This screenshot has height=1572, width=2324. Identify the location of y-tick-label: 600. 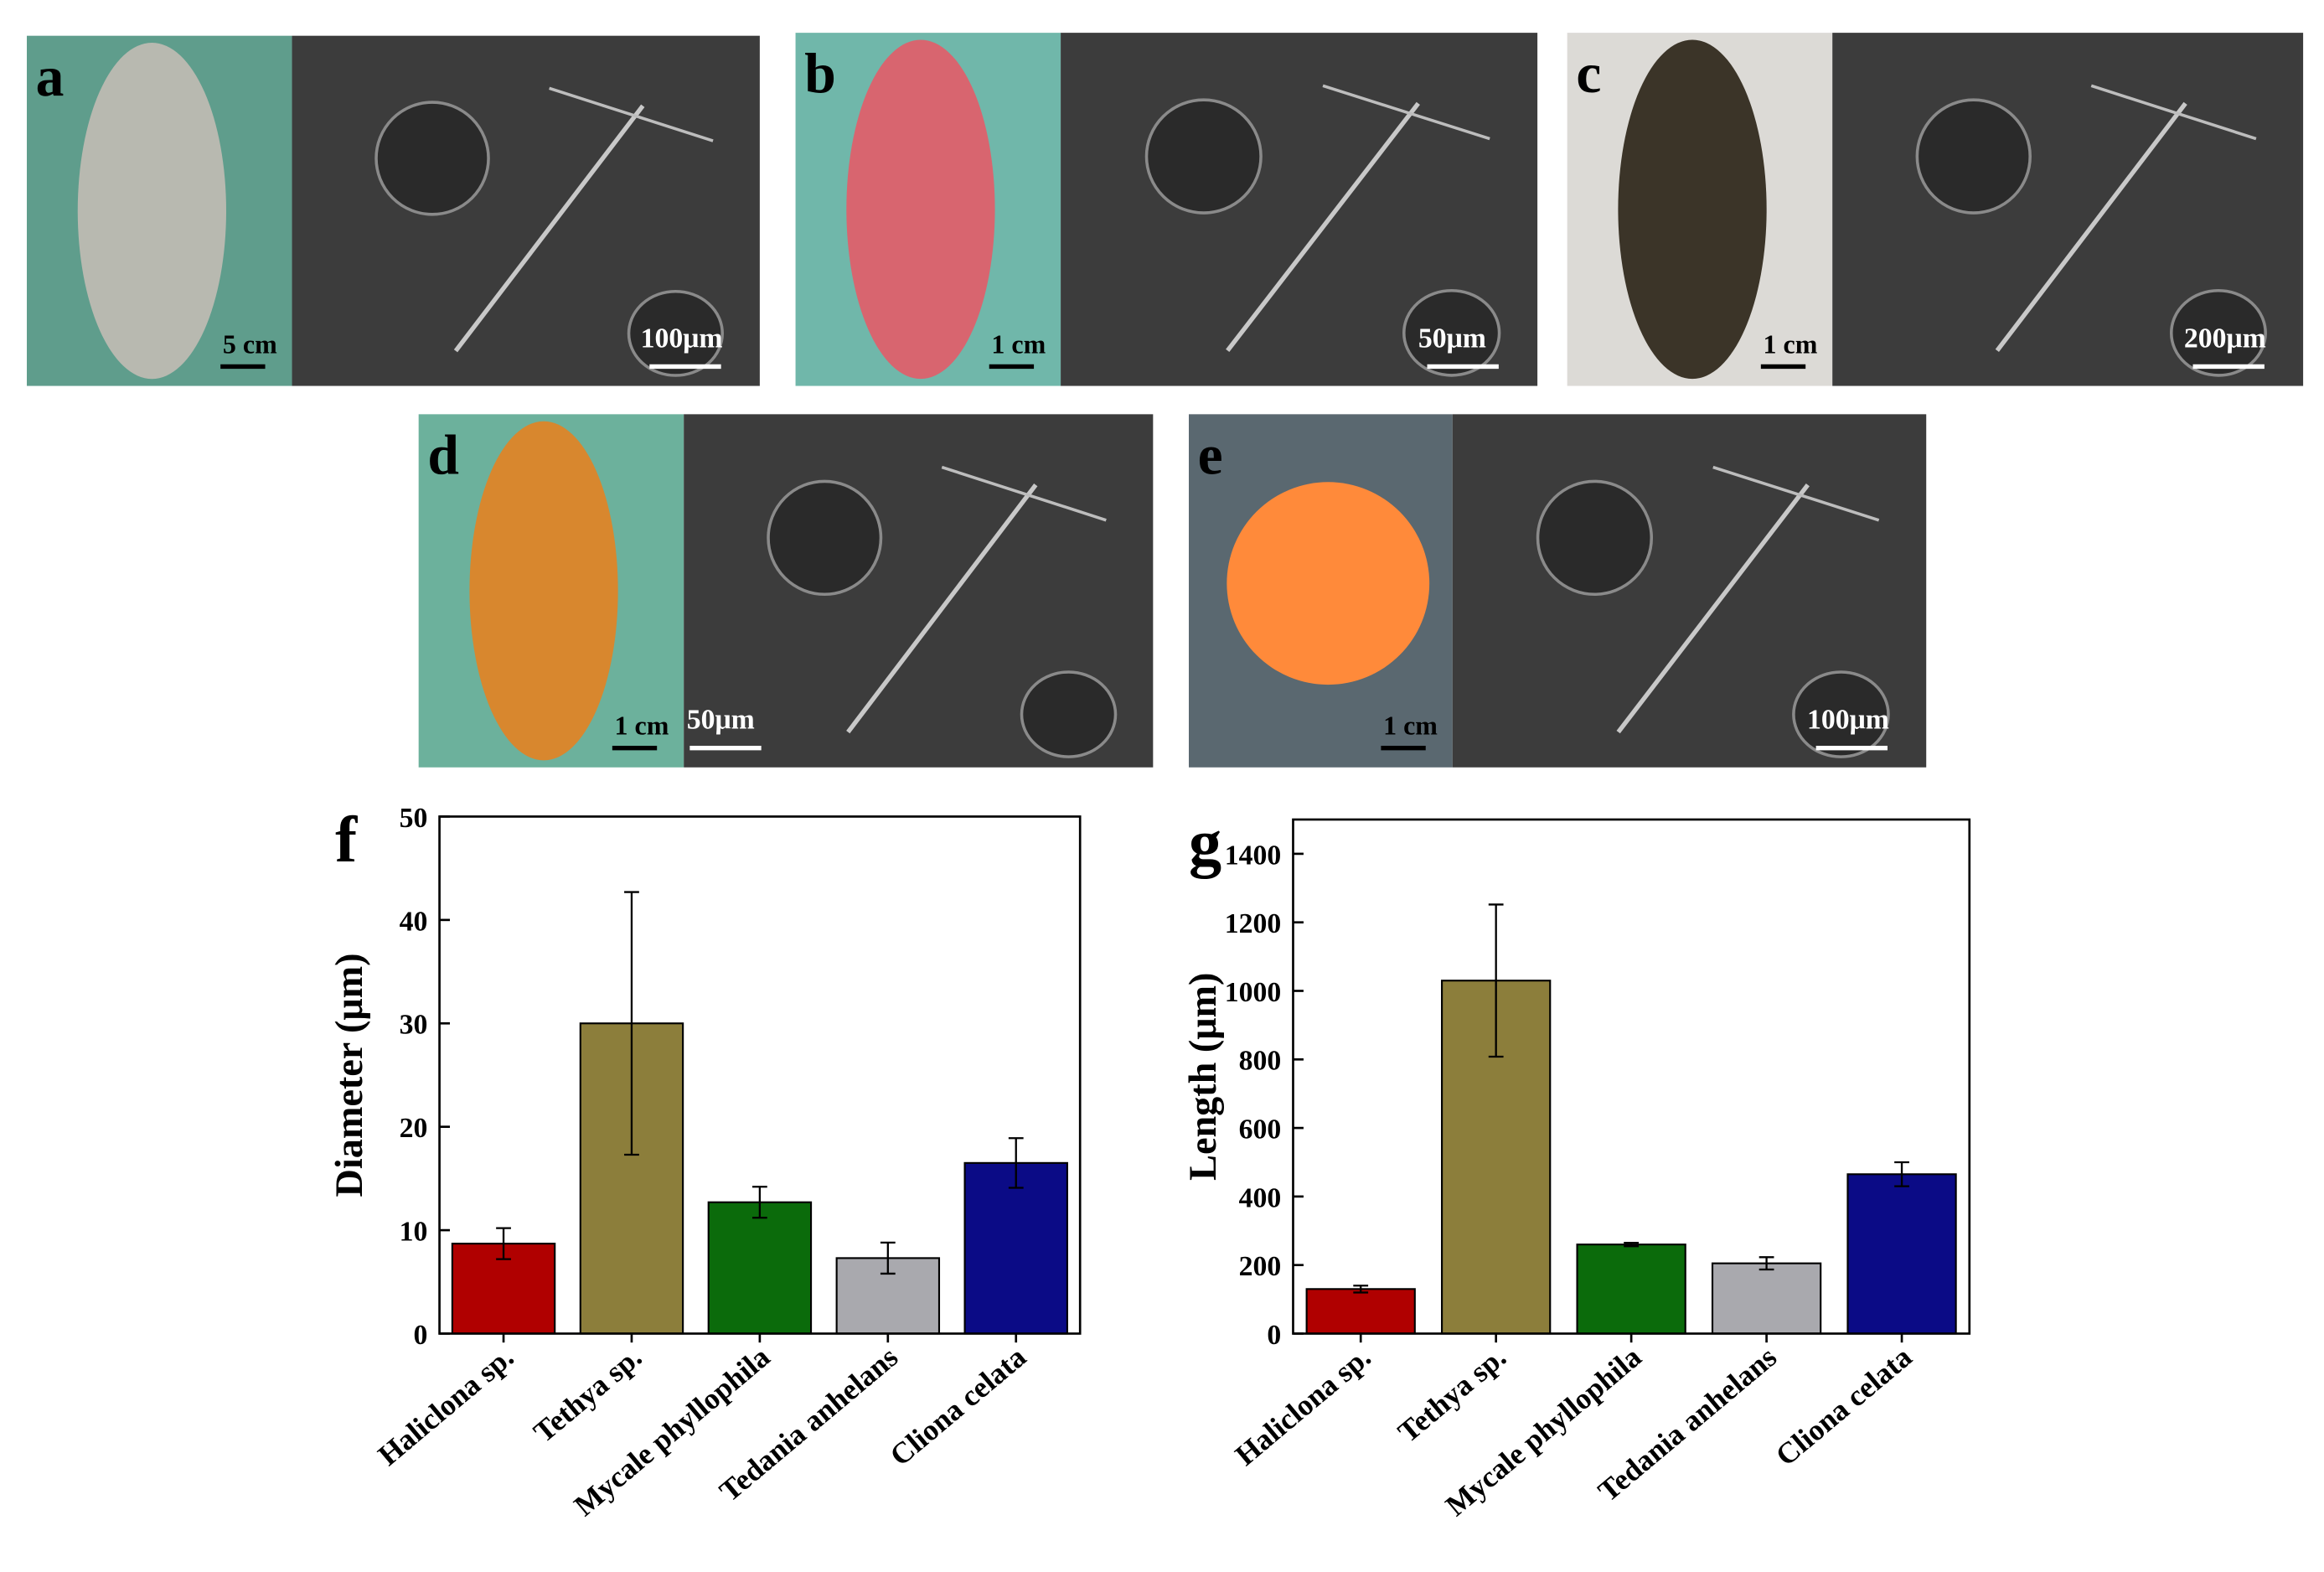
(1260, 1129).